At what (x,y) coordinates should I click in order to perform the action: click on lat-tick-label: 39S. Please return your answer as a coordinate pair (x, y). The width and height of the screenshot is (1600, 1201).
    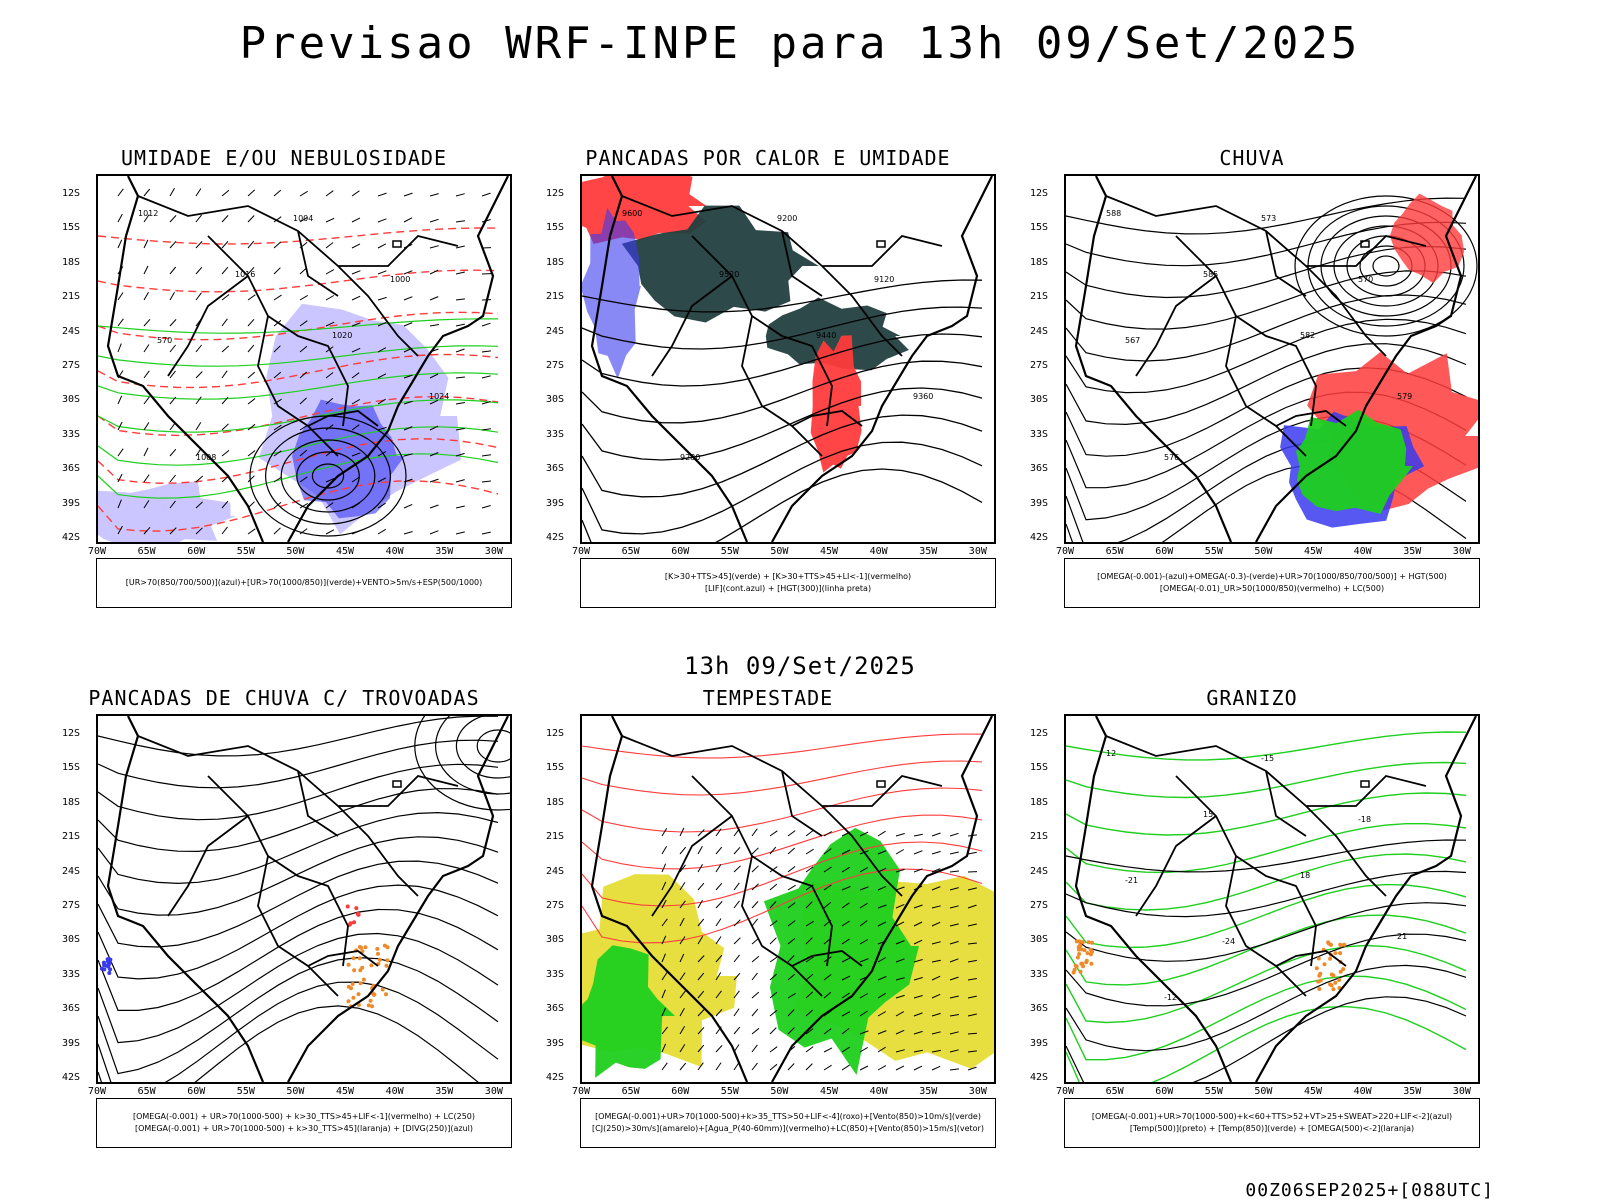
    Looking at the image, I should click on (71, 503).